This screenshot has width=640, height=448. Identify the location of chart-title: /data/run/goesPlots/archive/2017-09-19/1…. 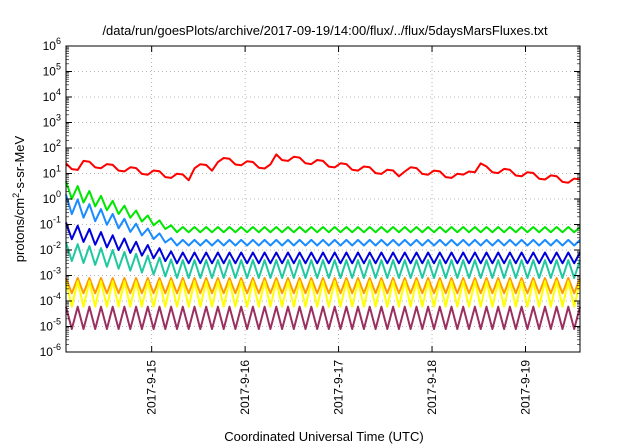
(325, 30).